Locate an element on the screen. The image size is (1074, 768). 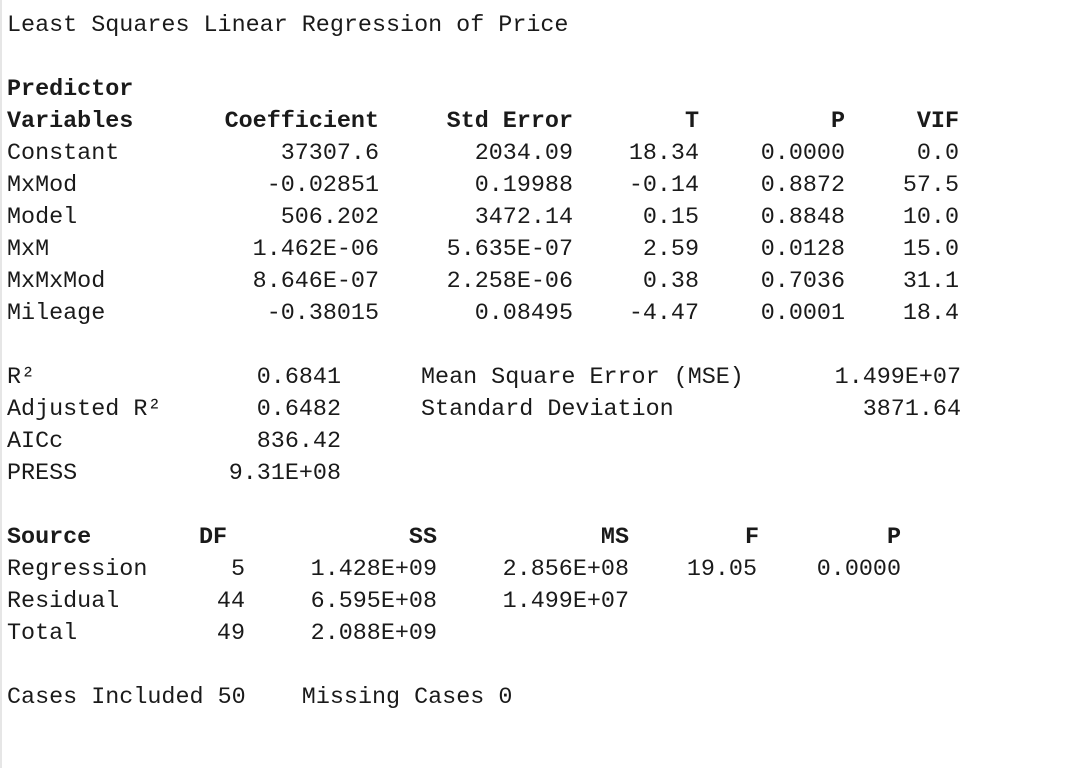
sd-value: 3871.64 is located at coordinates (911, 410).